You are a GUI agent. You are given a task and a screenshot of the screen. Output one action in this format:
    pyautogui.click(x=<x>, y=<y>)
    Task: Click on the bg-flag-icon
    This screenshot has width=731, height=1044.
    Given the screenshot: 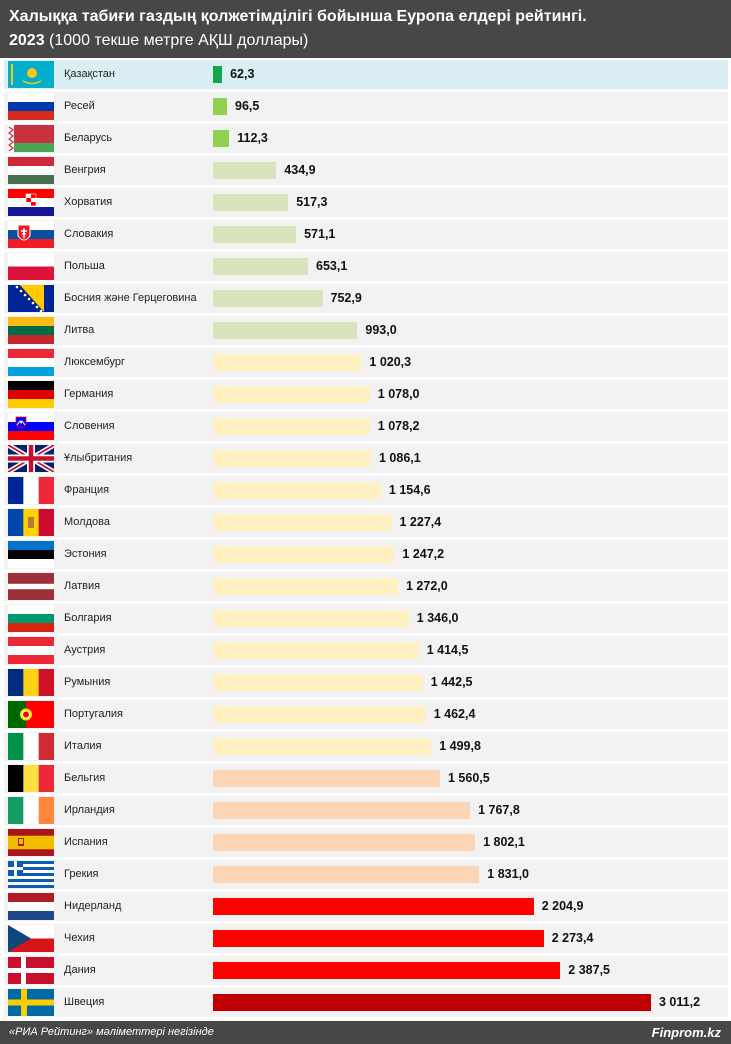 What is the action you would take?
    pyautogui.click(x=31, y=618)
    